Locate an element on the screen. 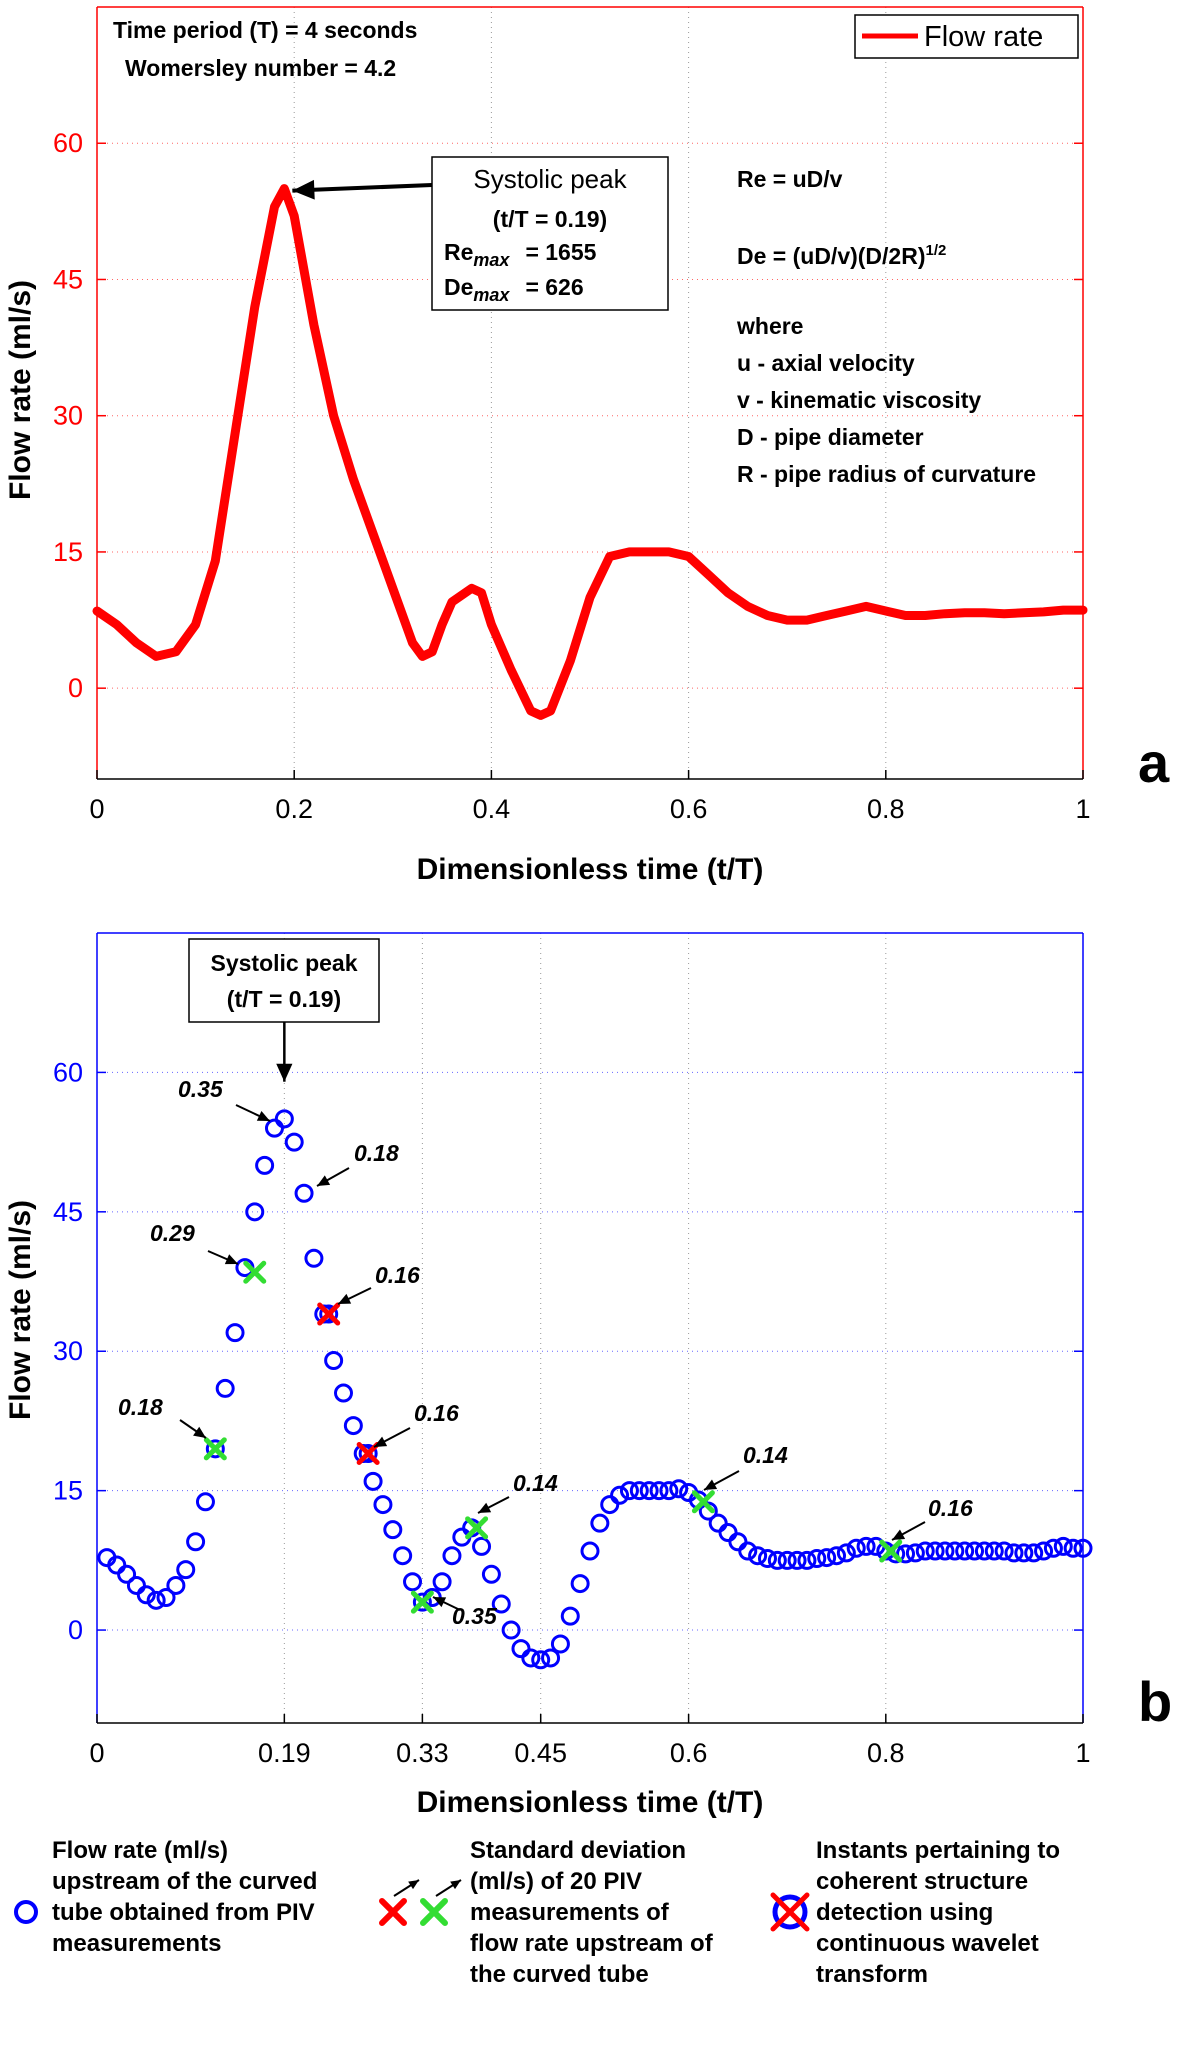  y-tick-label: 0 is located at coordinates (75, 1630).